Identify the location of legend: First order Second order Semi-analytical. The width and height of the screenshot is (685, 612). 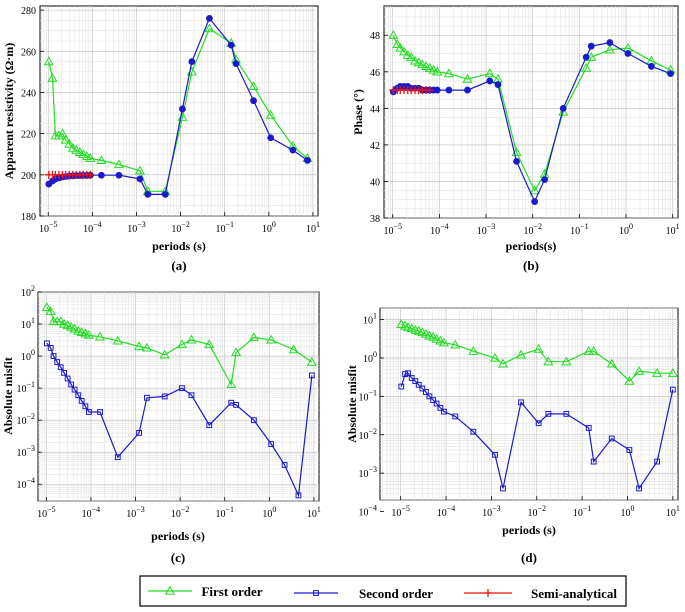
(383, 591).